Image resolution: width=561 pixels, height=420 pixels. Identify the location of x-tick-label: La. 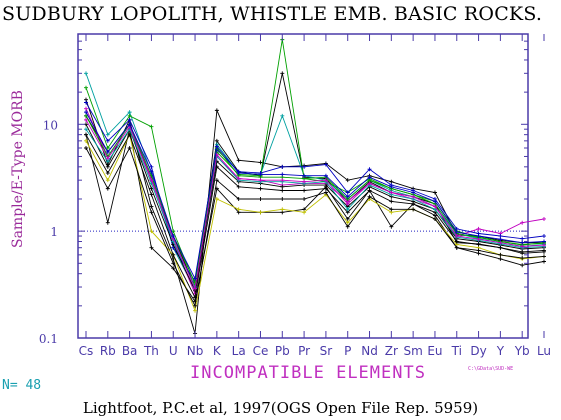
(239, 351).